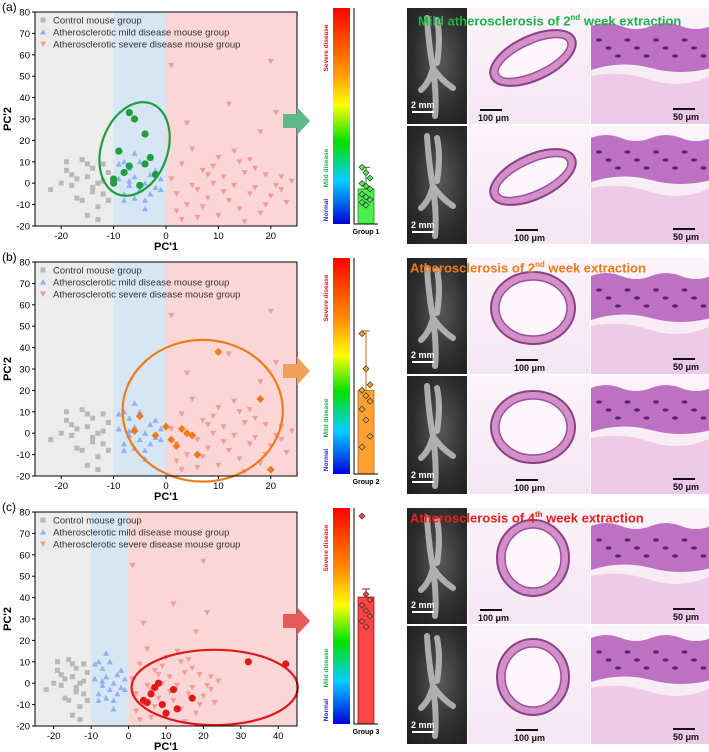  What do you see at coordinates (24, 120) in the screenshot?
I see `y-tick-label: 30` at bounding box center [24, 120].